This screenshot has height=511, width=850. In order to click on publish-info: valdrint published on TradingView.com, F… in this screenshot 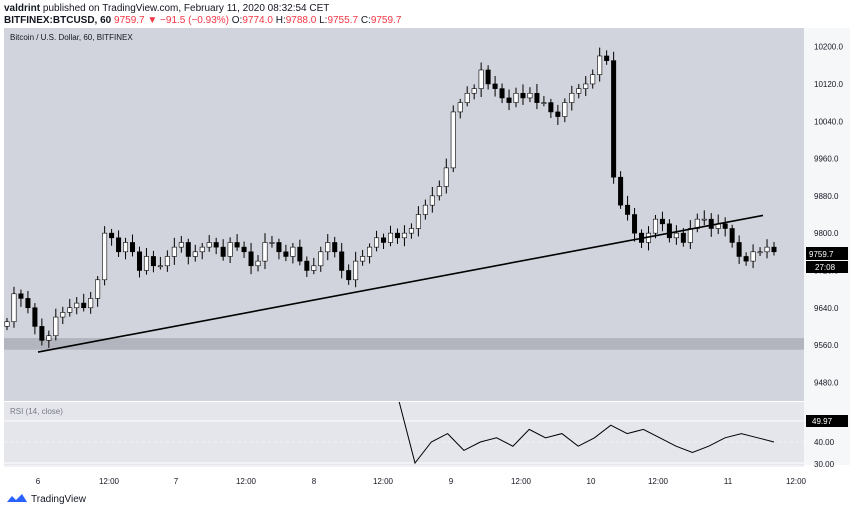, I will do `click(166, 8)`.